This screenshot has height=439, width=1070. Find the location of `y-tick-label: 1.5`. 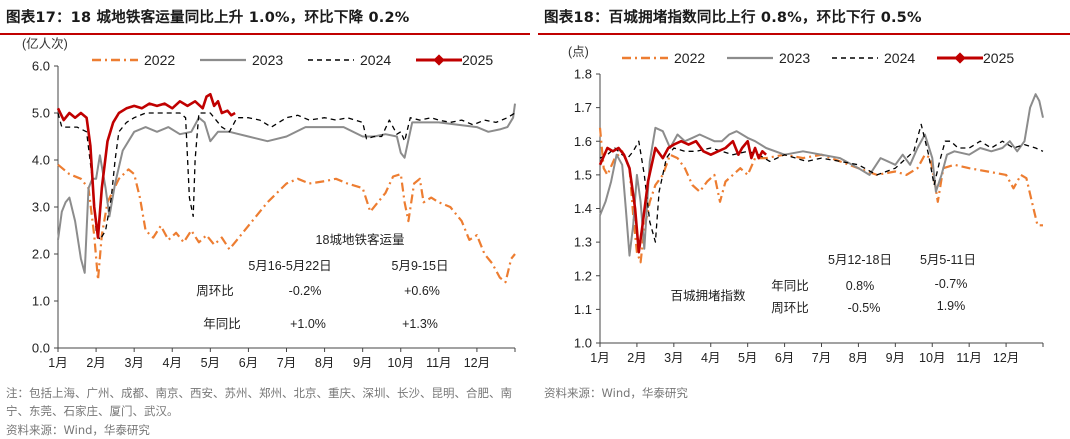

y-tick-label: 1.5 is located at coordinates (583, 174).